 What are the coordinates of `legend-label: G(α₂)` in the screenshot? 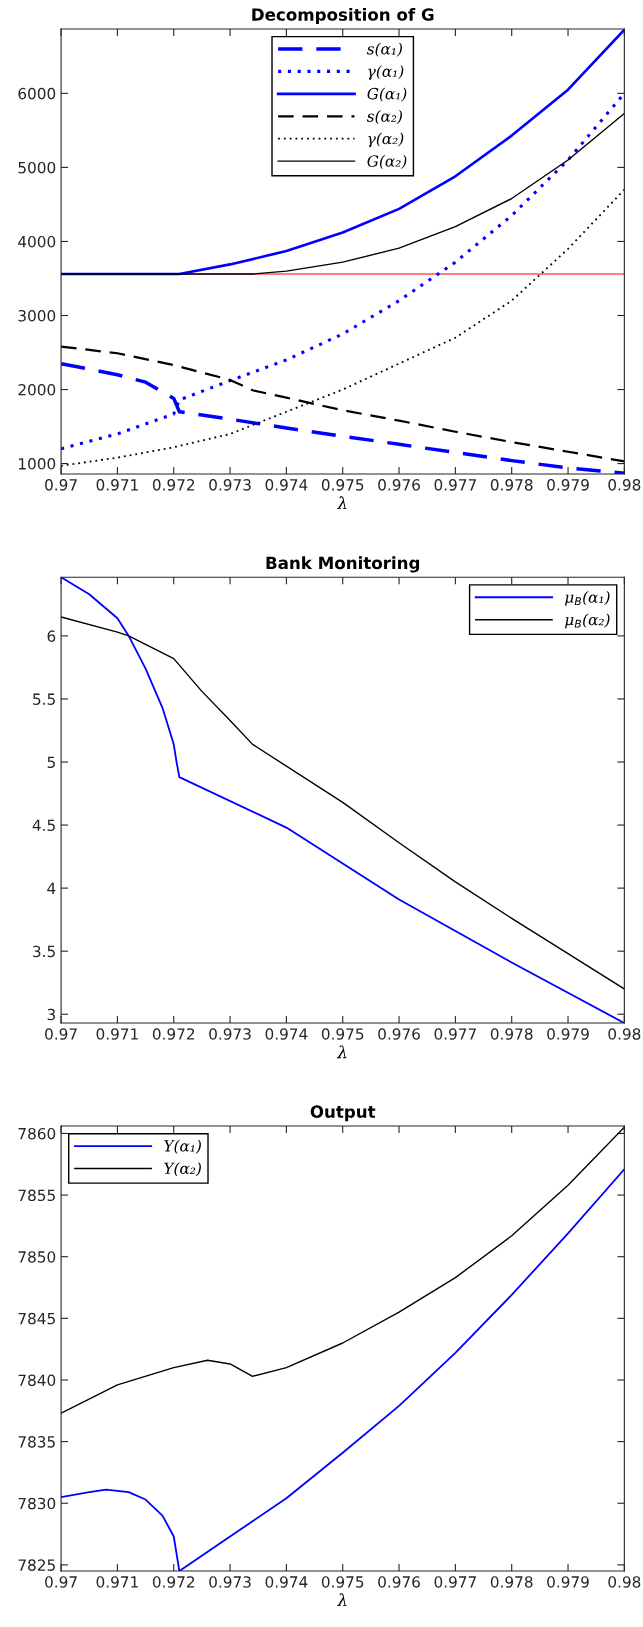 It's located at (387, 161).